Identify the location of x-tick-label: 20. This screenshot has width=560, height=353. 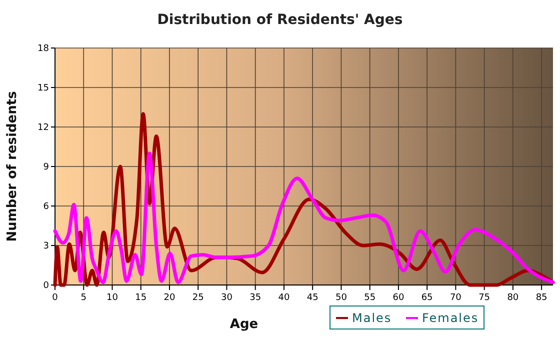
(170, 298).